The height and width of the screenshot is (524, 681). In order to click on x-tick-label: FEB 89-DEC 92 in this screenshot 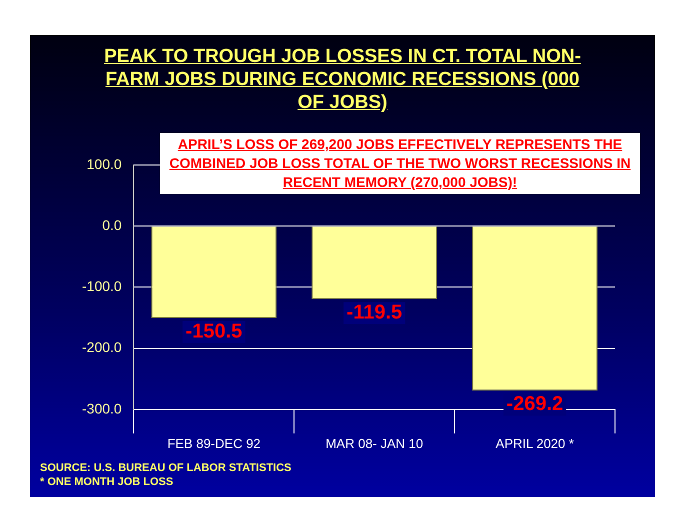, I will do `click(214, 443)`.